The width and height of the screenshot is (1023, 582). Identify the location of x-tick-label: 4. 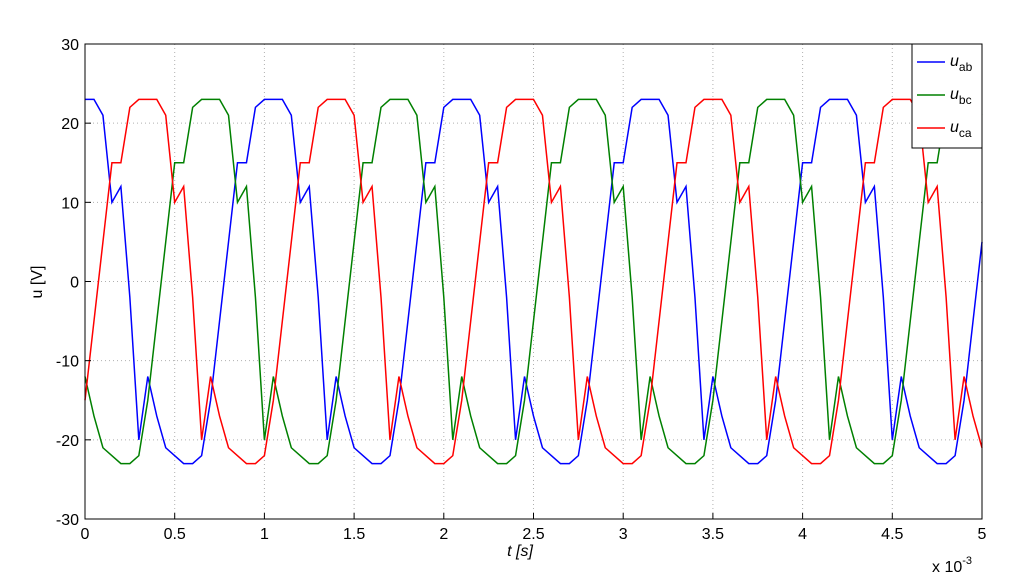
(802, 534).